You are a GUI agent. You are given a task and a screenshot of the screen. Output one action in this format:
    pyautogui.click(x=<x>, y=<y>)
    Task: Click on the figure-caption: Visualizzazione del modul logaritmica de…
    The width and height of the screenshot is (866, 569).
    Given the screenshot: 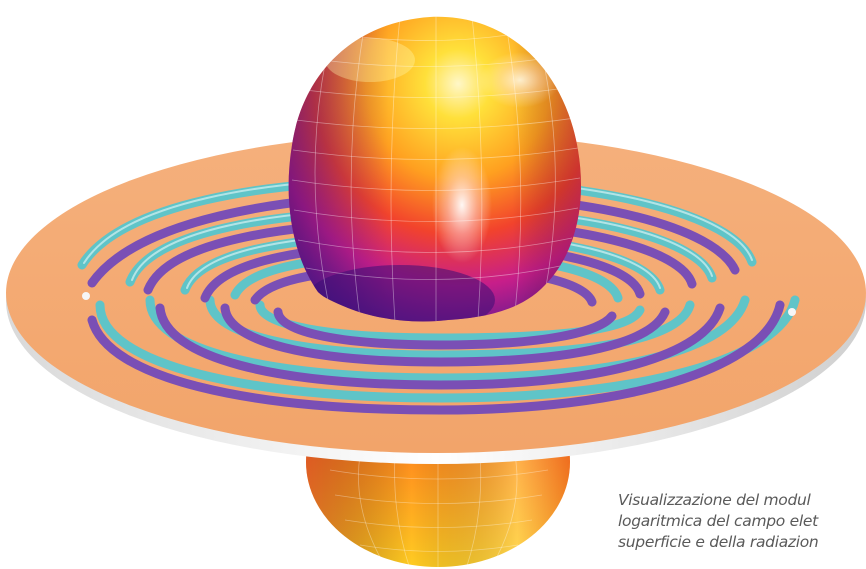 What is the action you would take?
    pyautogui.click(x=742, y=529)
    